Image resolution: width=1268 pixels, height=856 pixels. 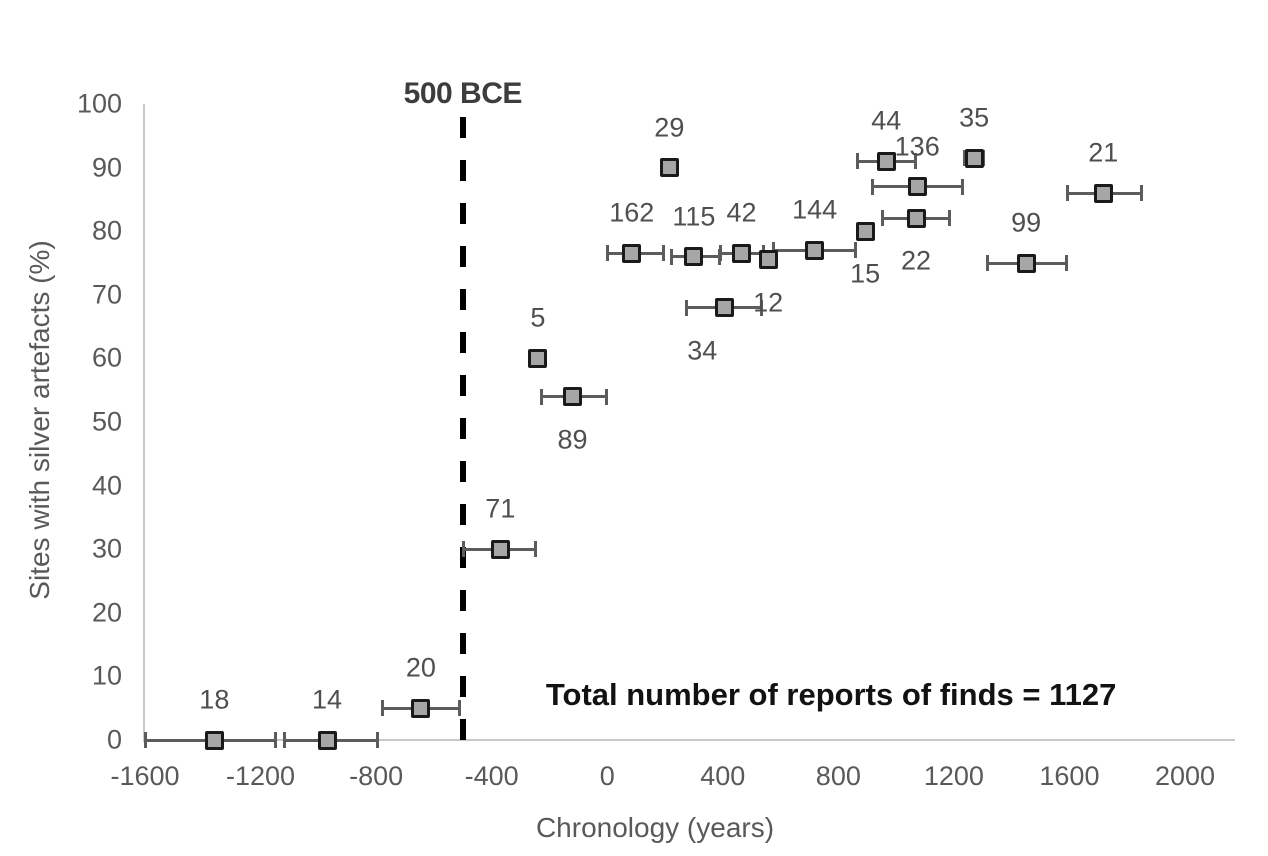 What do you see at coordinates (1103, 152) in the screenshot?
I see `data-point-label: 21` at bounding box center [1103, 152].